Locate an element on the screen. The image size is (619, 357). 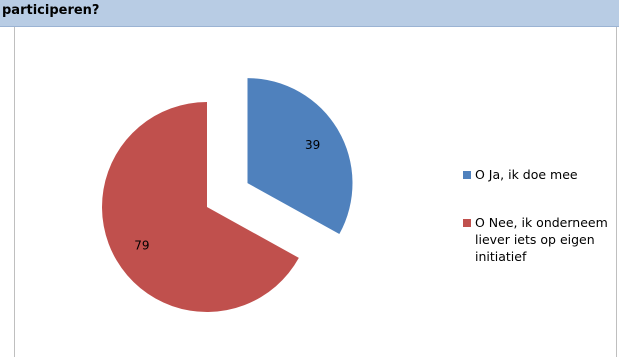
pie-slice-ja is located at coordinates (299, 156).